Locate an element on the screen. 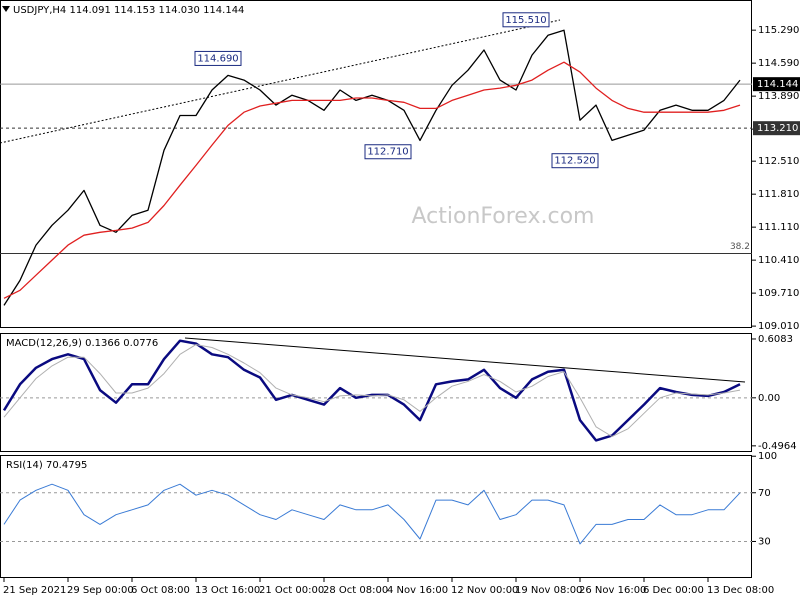  annotation-label: 112.520 is located at coordinates (574, 161).